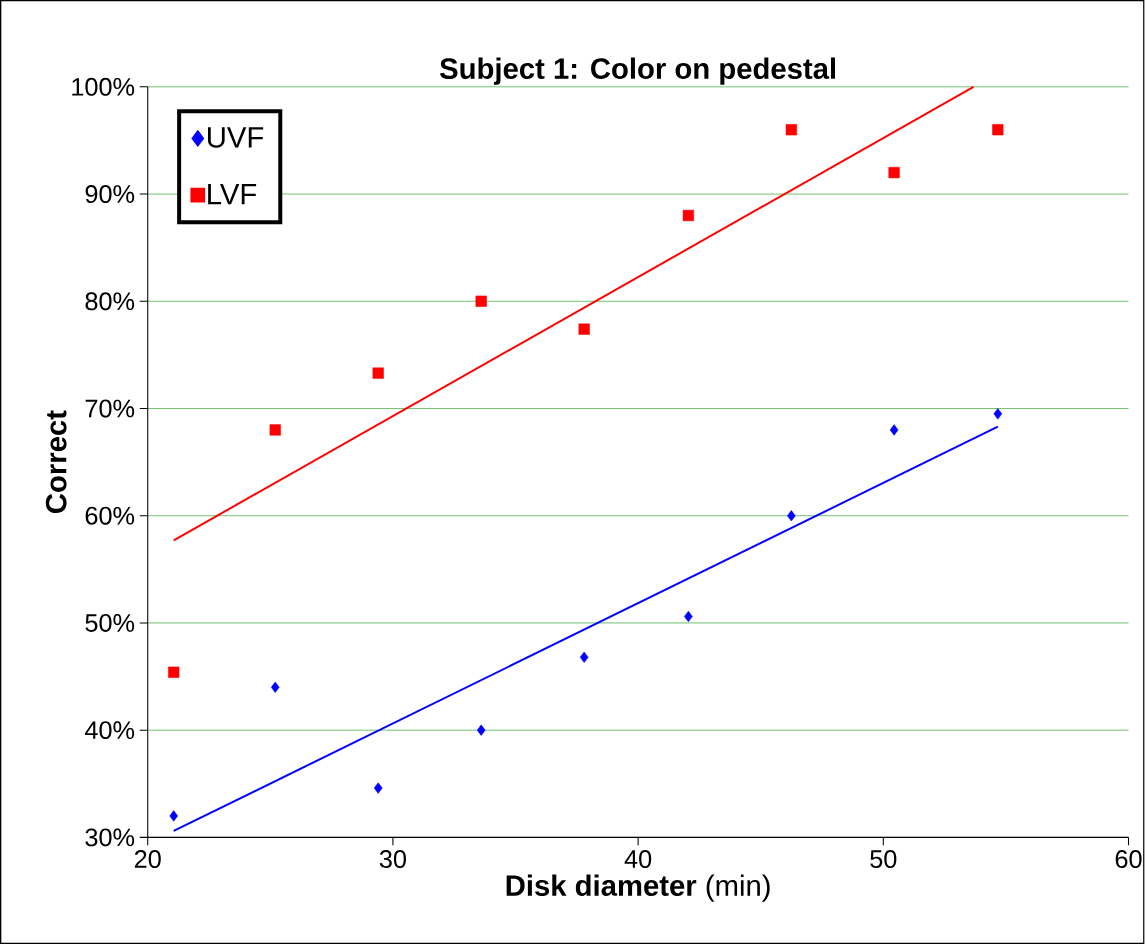  What do you see at coordinates (110, 622) in the screenshot?
I see `y-tick-label: 50%` at bounding box center [110, 622].